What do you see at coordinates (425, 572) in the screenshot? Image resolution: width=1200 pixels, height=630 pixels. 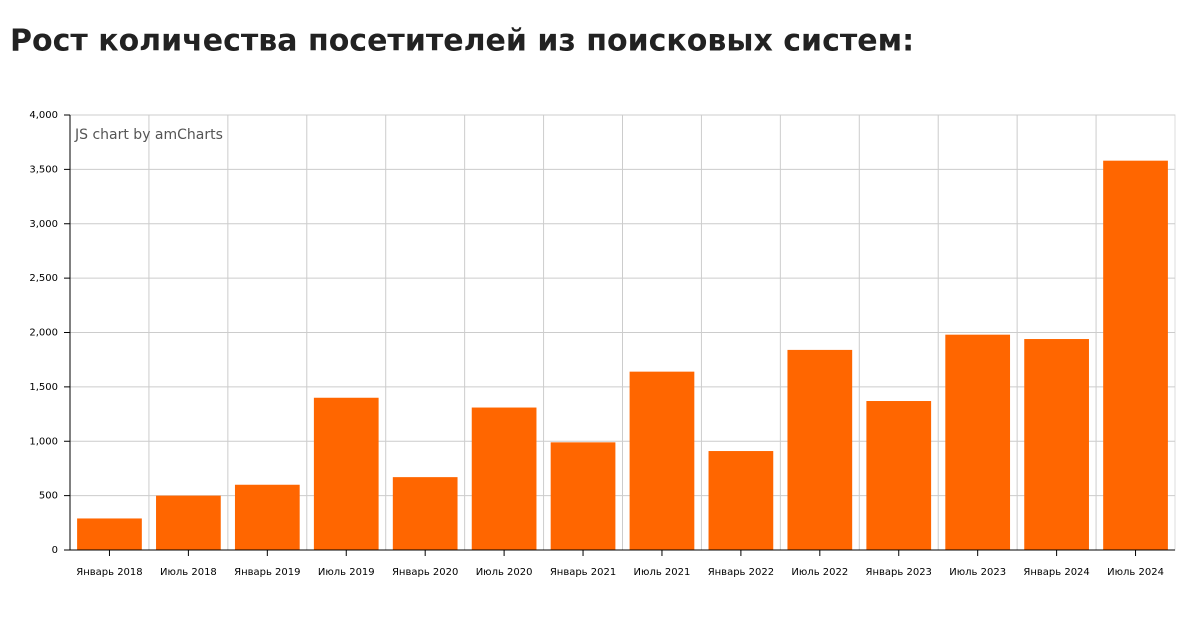 I see `x-tick-label: Январь 2020` at bounding box center [425, 572].